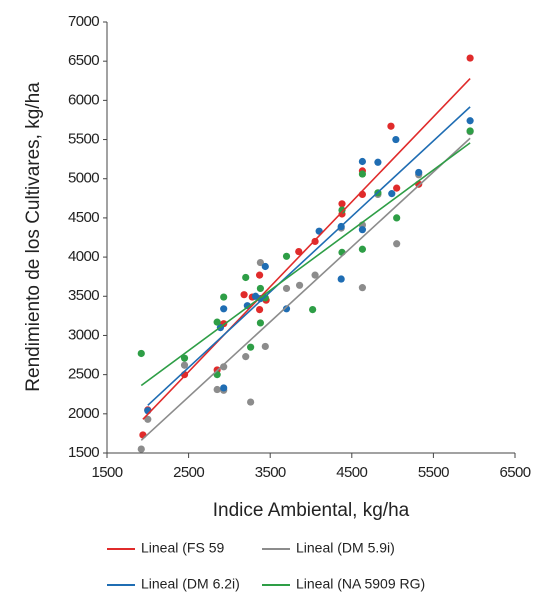 The height and width of the screenshot is (594, 538). What do you see at coordinates (360, 584) in the screenshot?
I see `legend-label: Lineal (NA 5909 RG)` at bounding box center [360, 584].